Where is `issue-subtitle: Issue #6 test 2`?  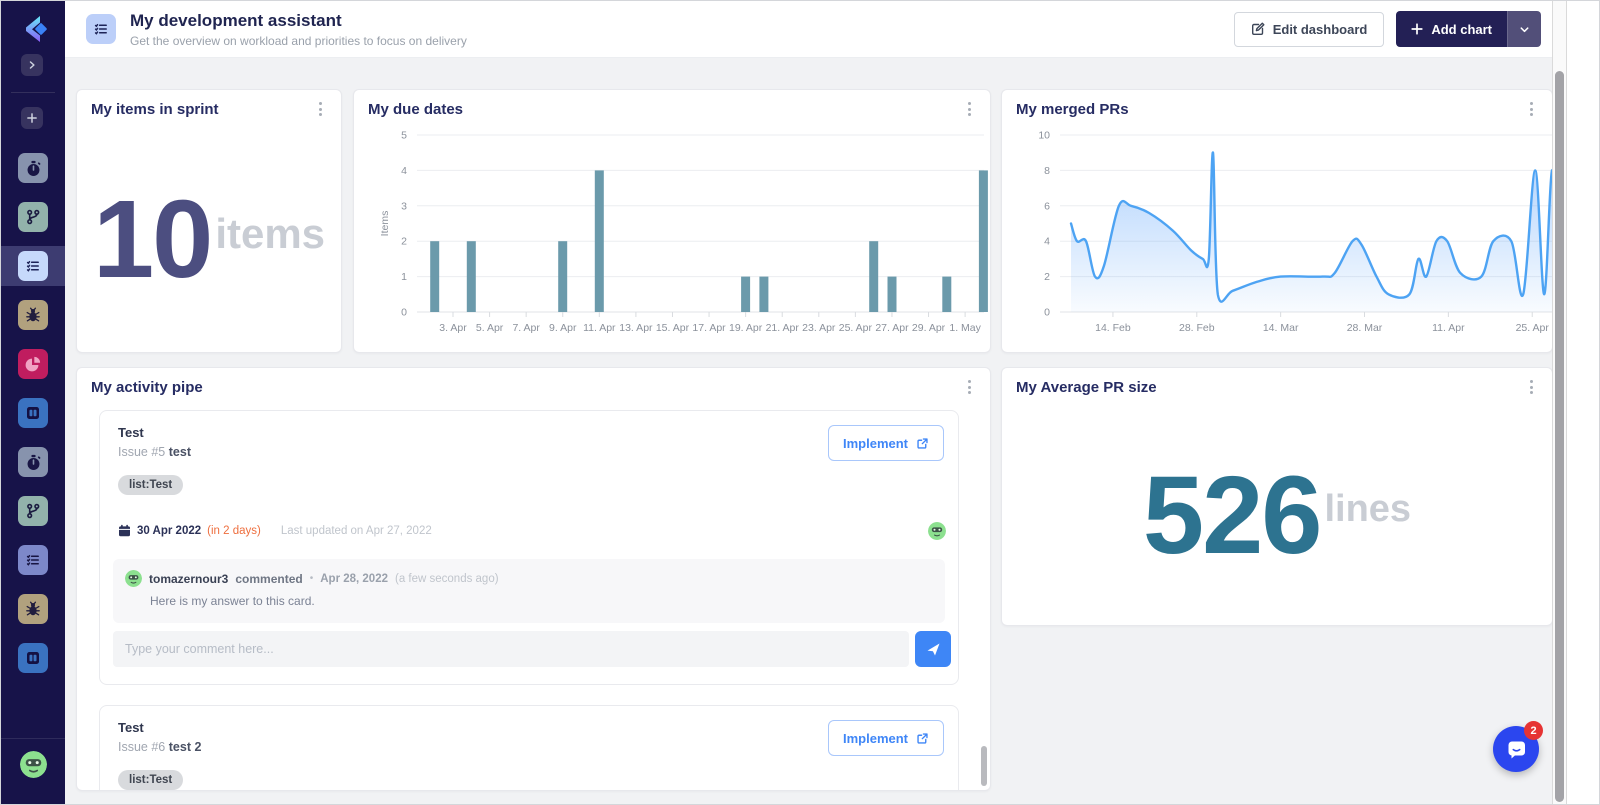 issue-subtitle: Issue #6 test 2 is located at coordinates (159, 747).